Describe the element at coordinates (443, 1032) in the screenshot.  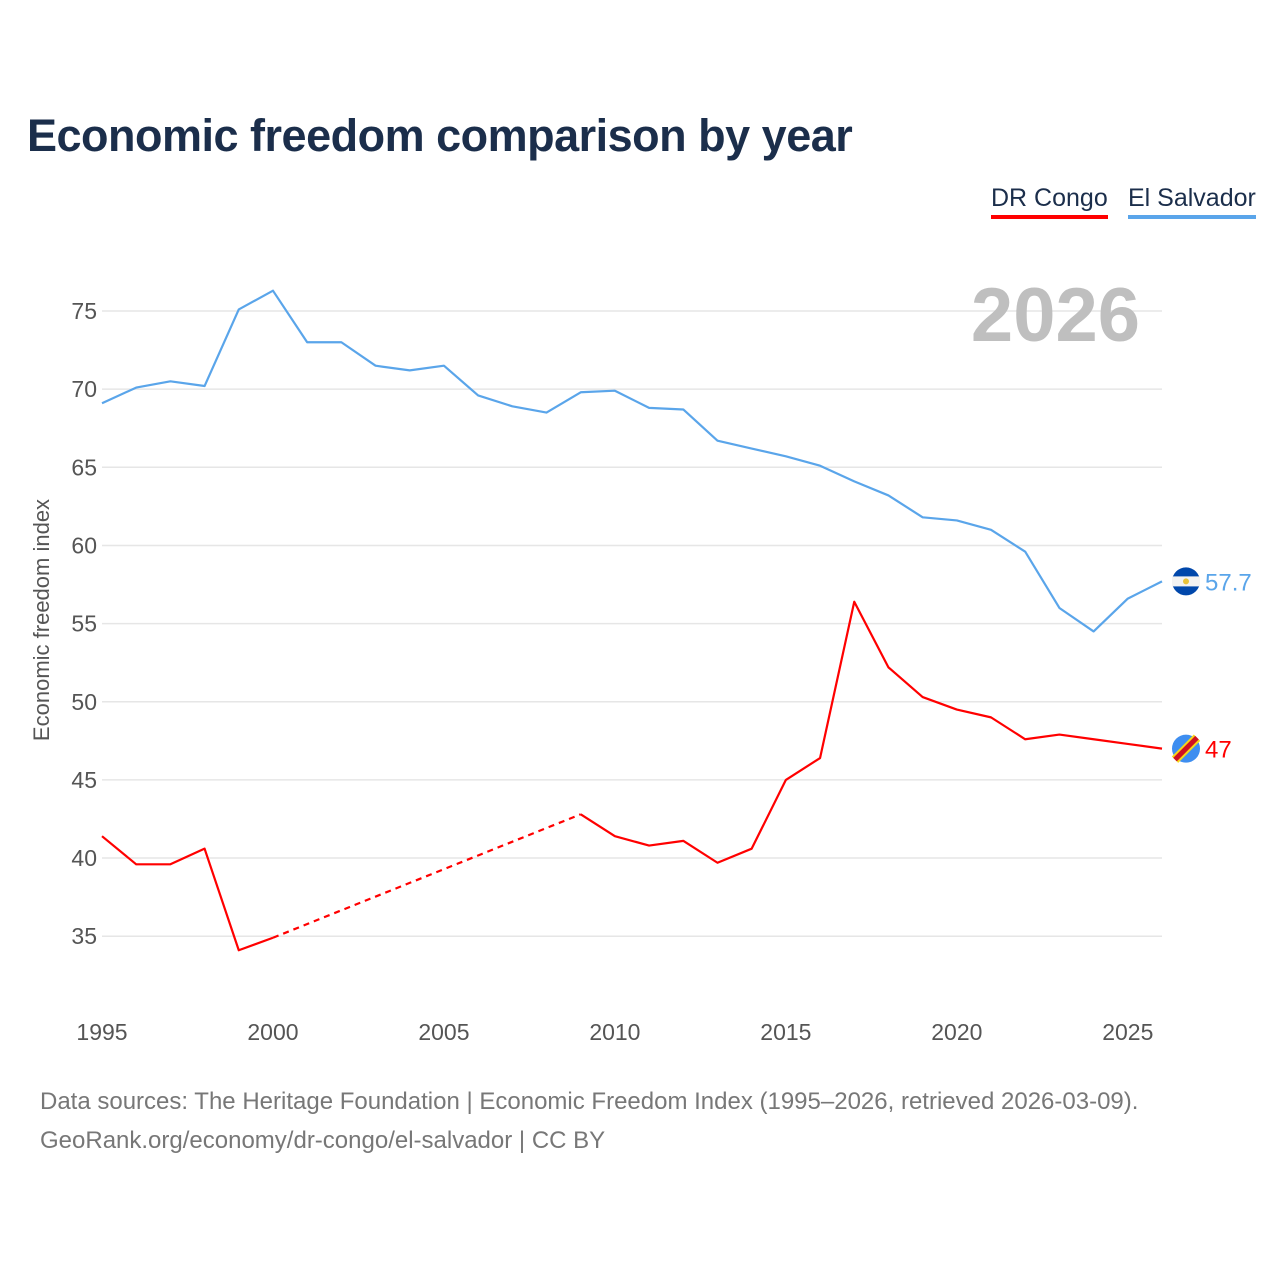
I see `x-tick-label: 2005` at that location.